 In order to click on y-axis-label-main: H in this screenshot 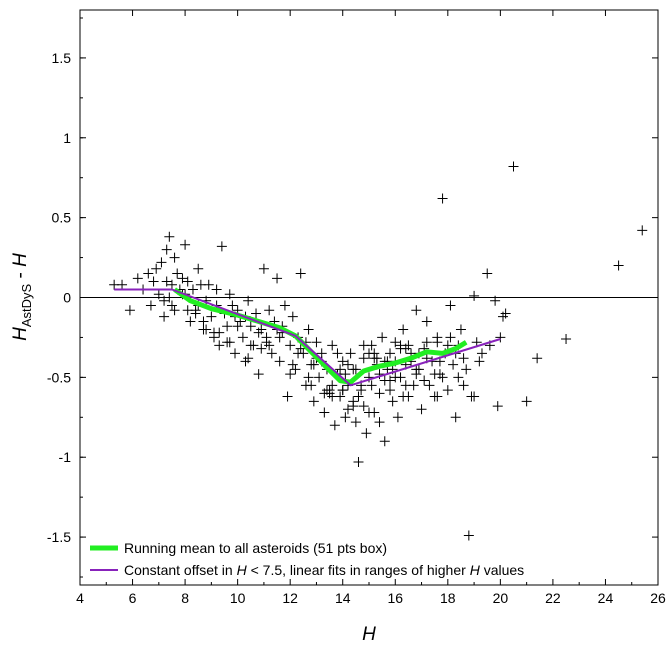, I will do `click(20, 334)`.